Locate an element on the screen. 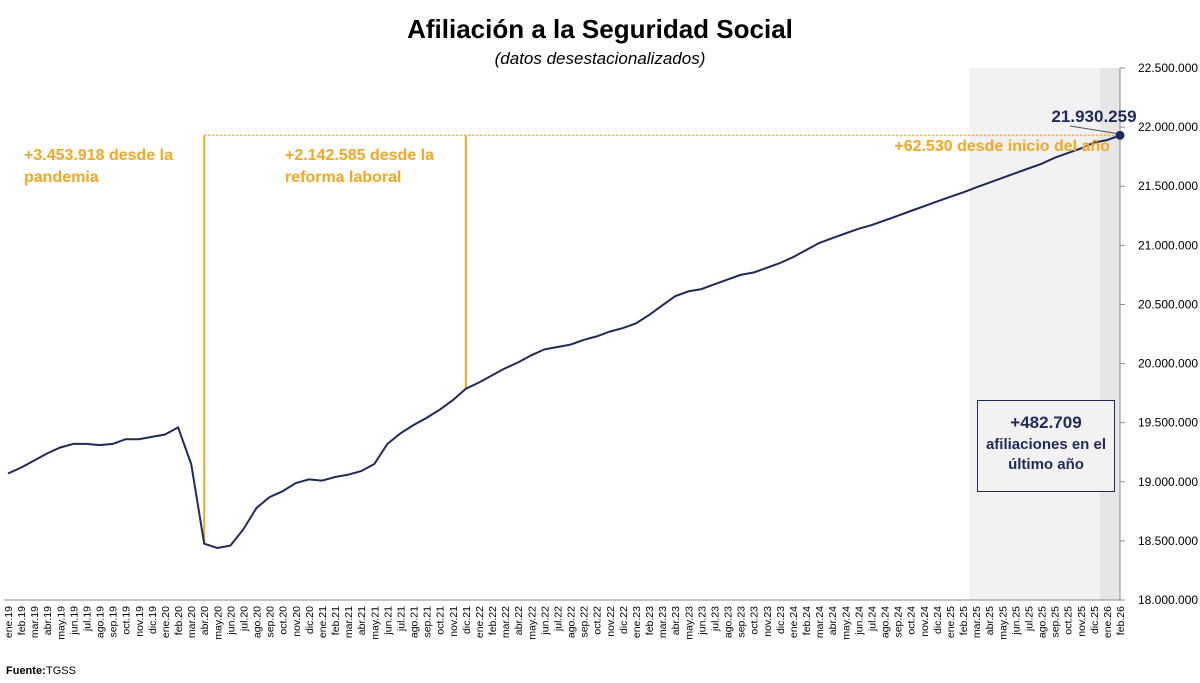  x-tick-label: may.20 is located at coordinates (218, 623).